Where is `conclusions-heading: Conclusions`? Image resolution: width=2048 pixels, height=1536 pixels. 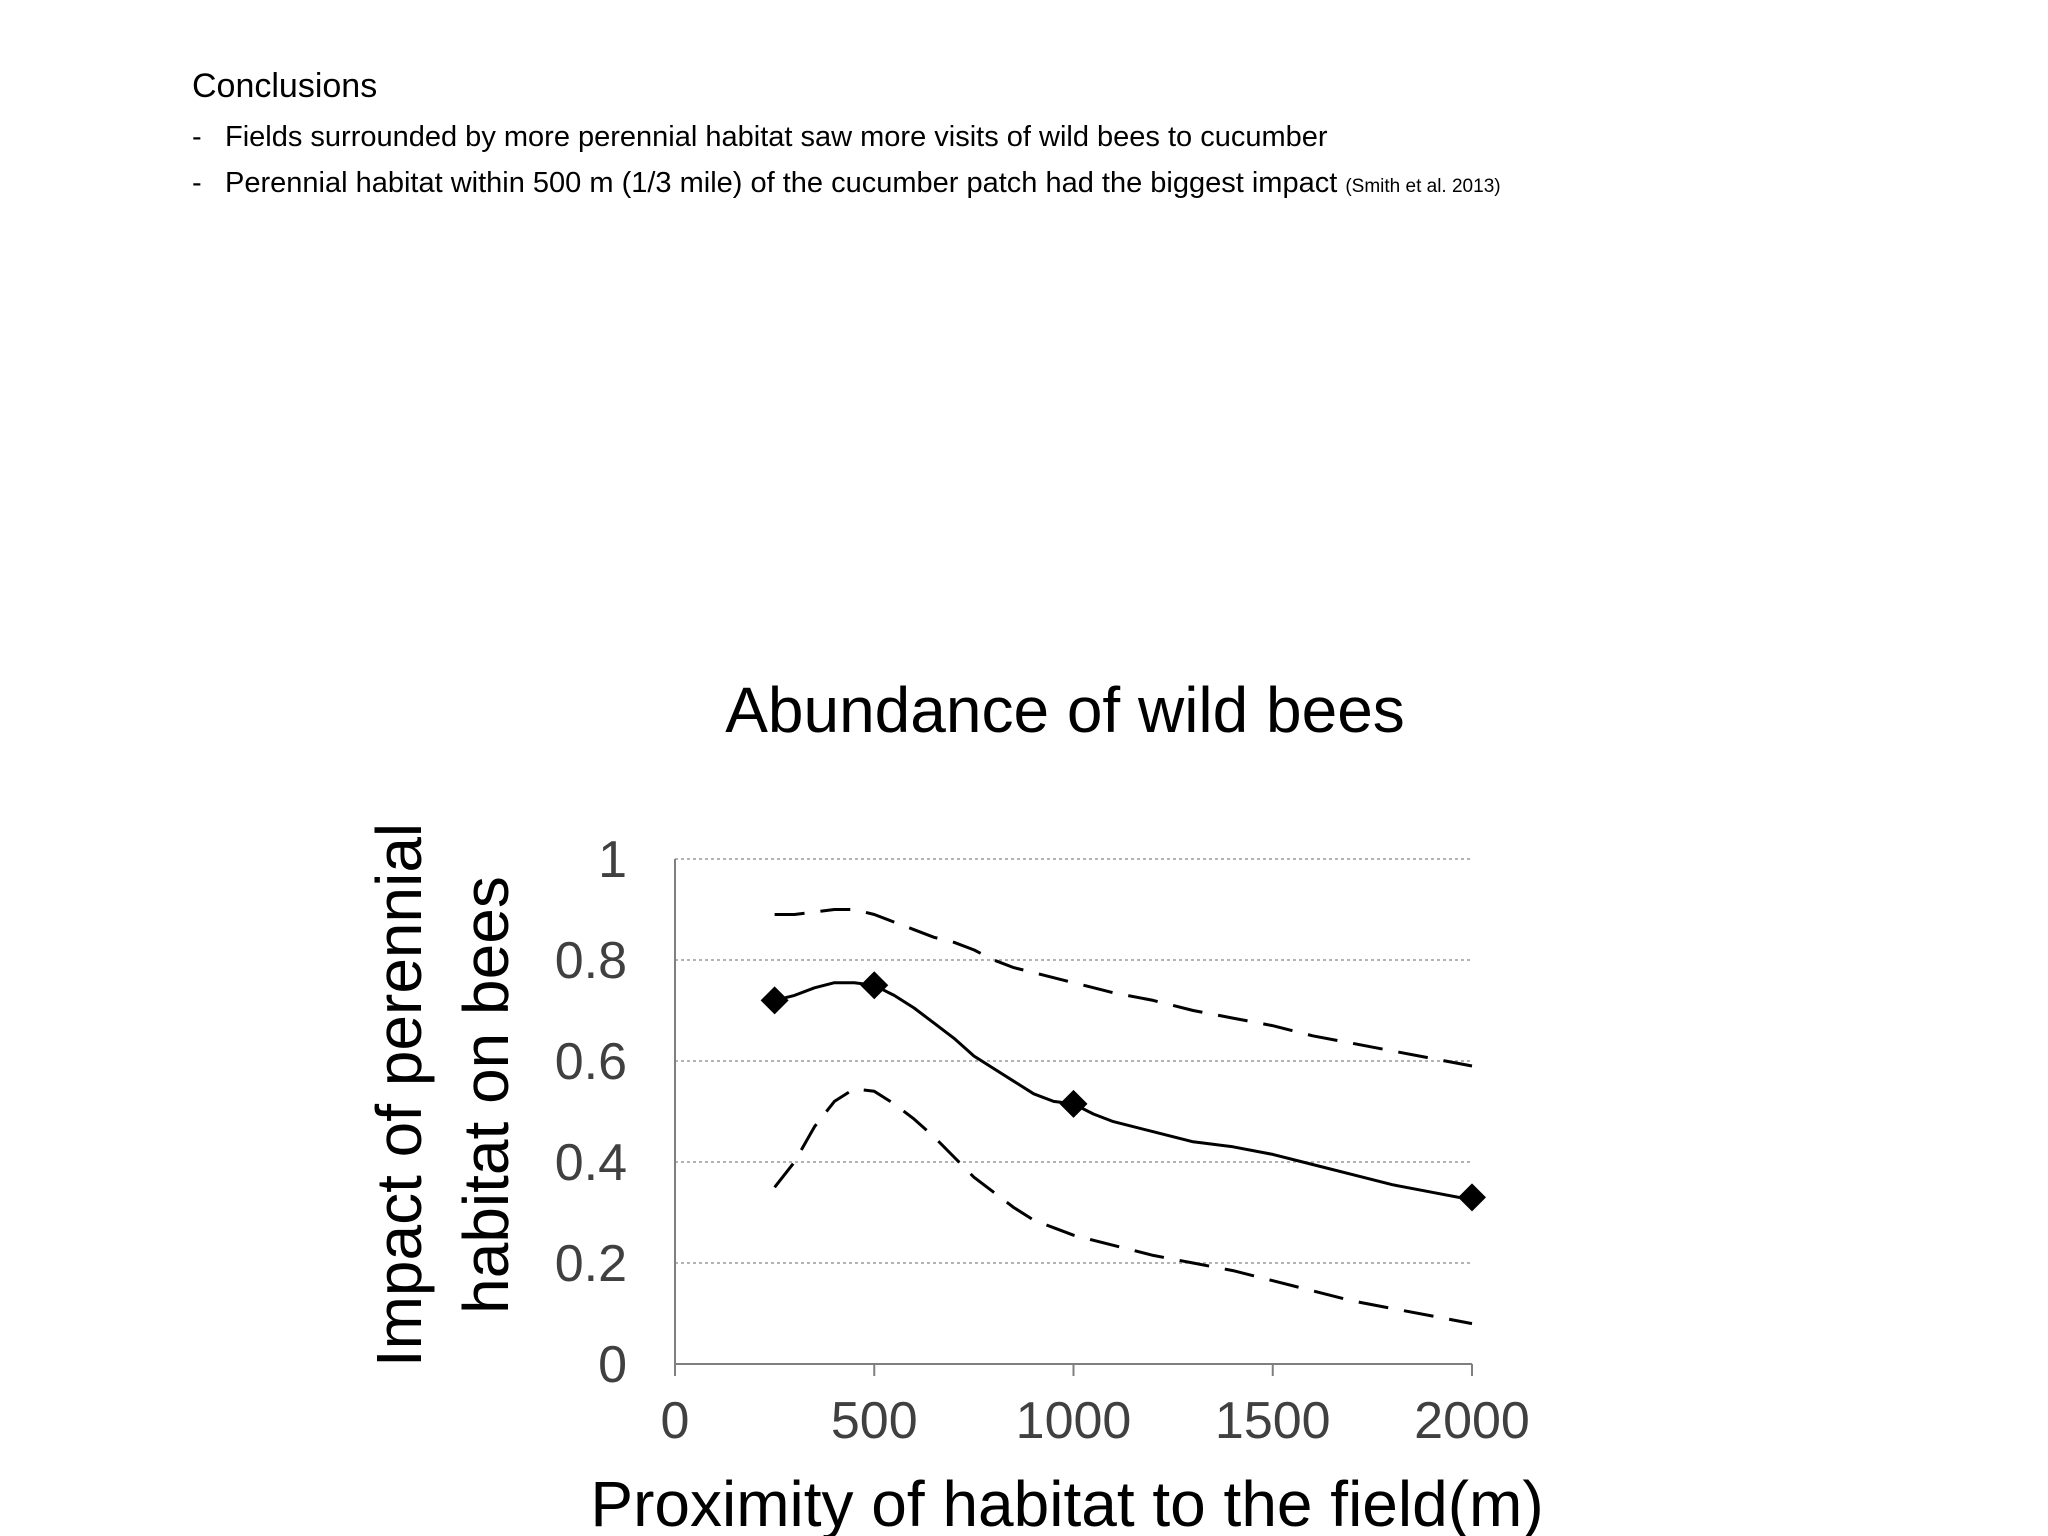
conclusions-heading: Conclusions is located at coordinates (285, 86).